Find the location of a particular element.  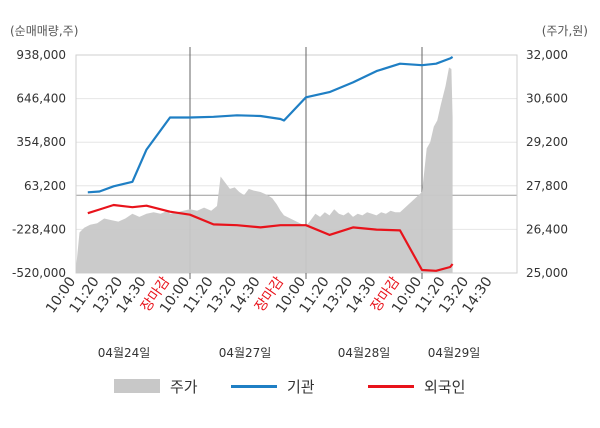

legend-swatch-foreign is located at coordinates (391, 386).